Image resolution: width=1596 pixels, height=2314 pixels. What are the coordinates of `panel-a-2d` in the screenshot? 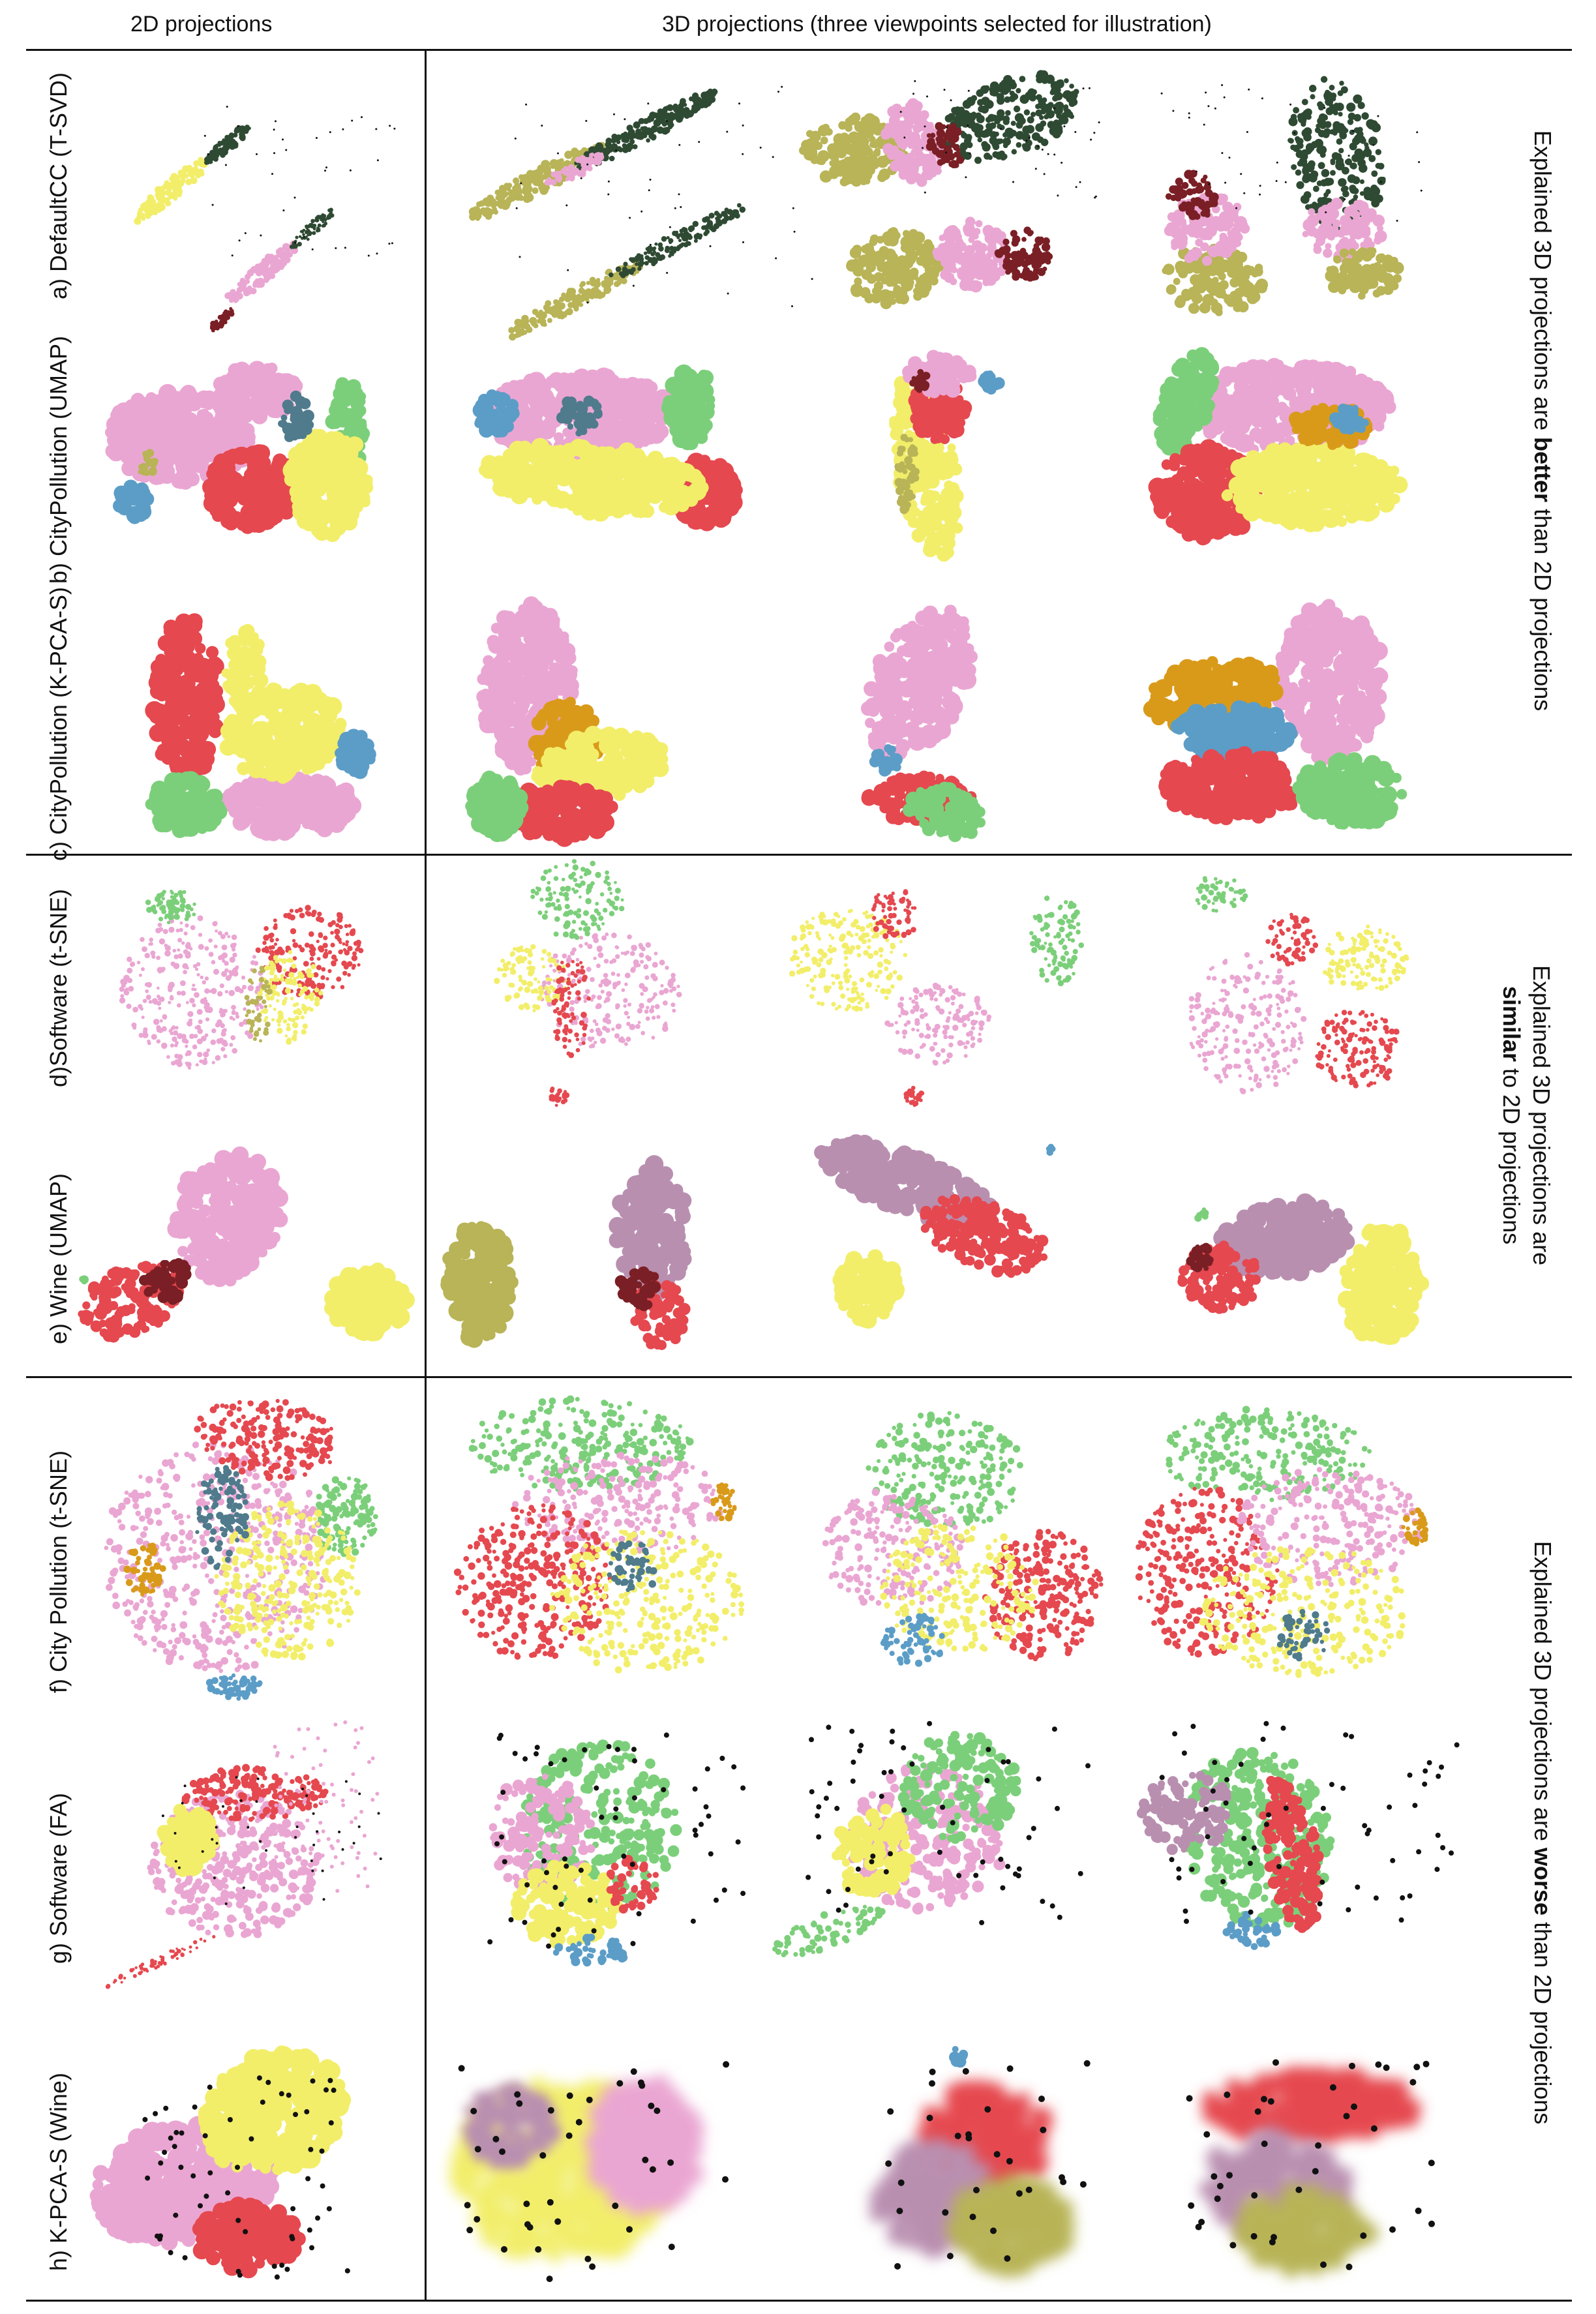 It's located at (251, 199).